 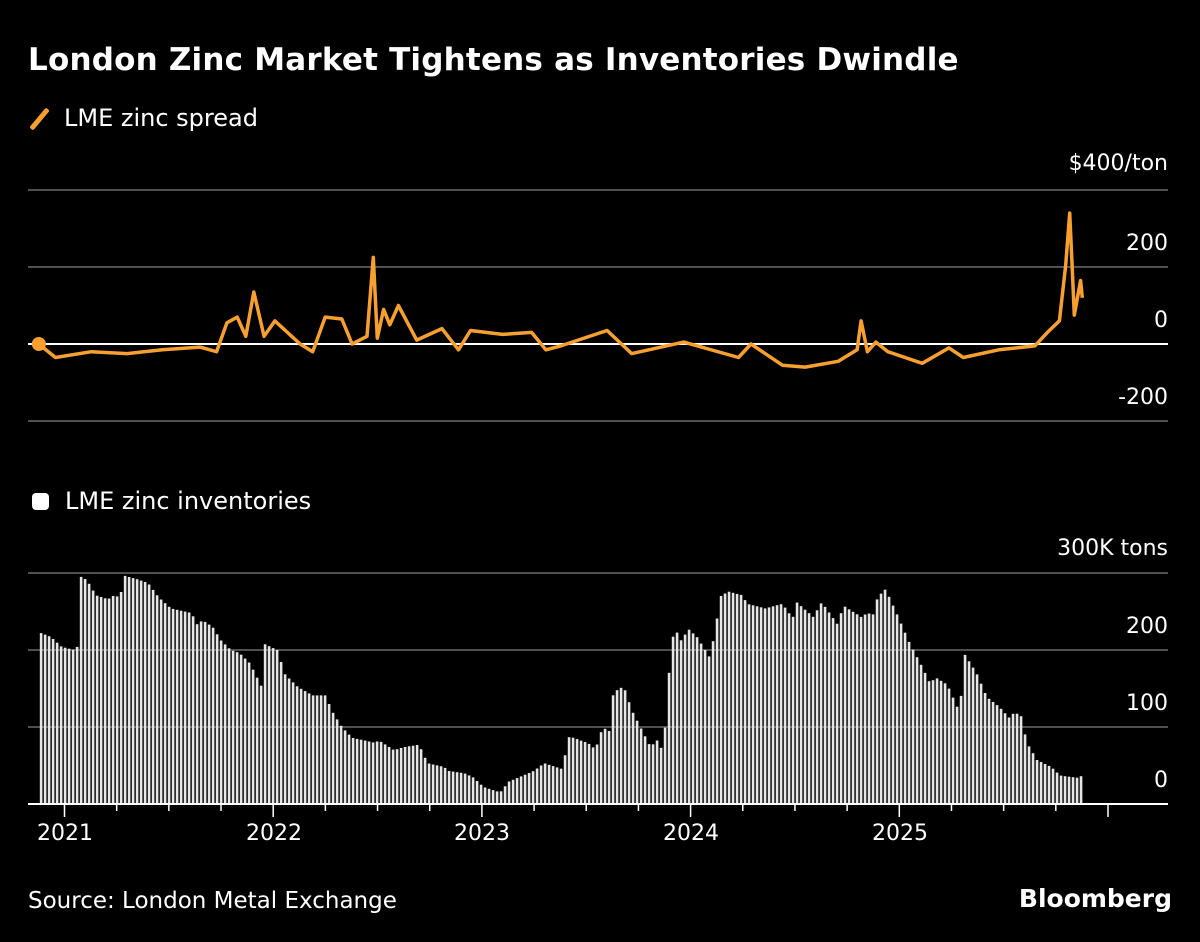 What do you see at coordinates (1095, 898) in the screenshot?
I see `bloomberg-logo: Bloomberg` at bounding box center [1095, 898].